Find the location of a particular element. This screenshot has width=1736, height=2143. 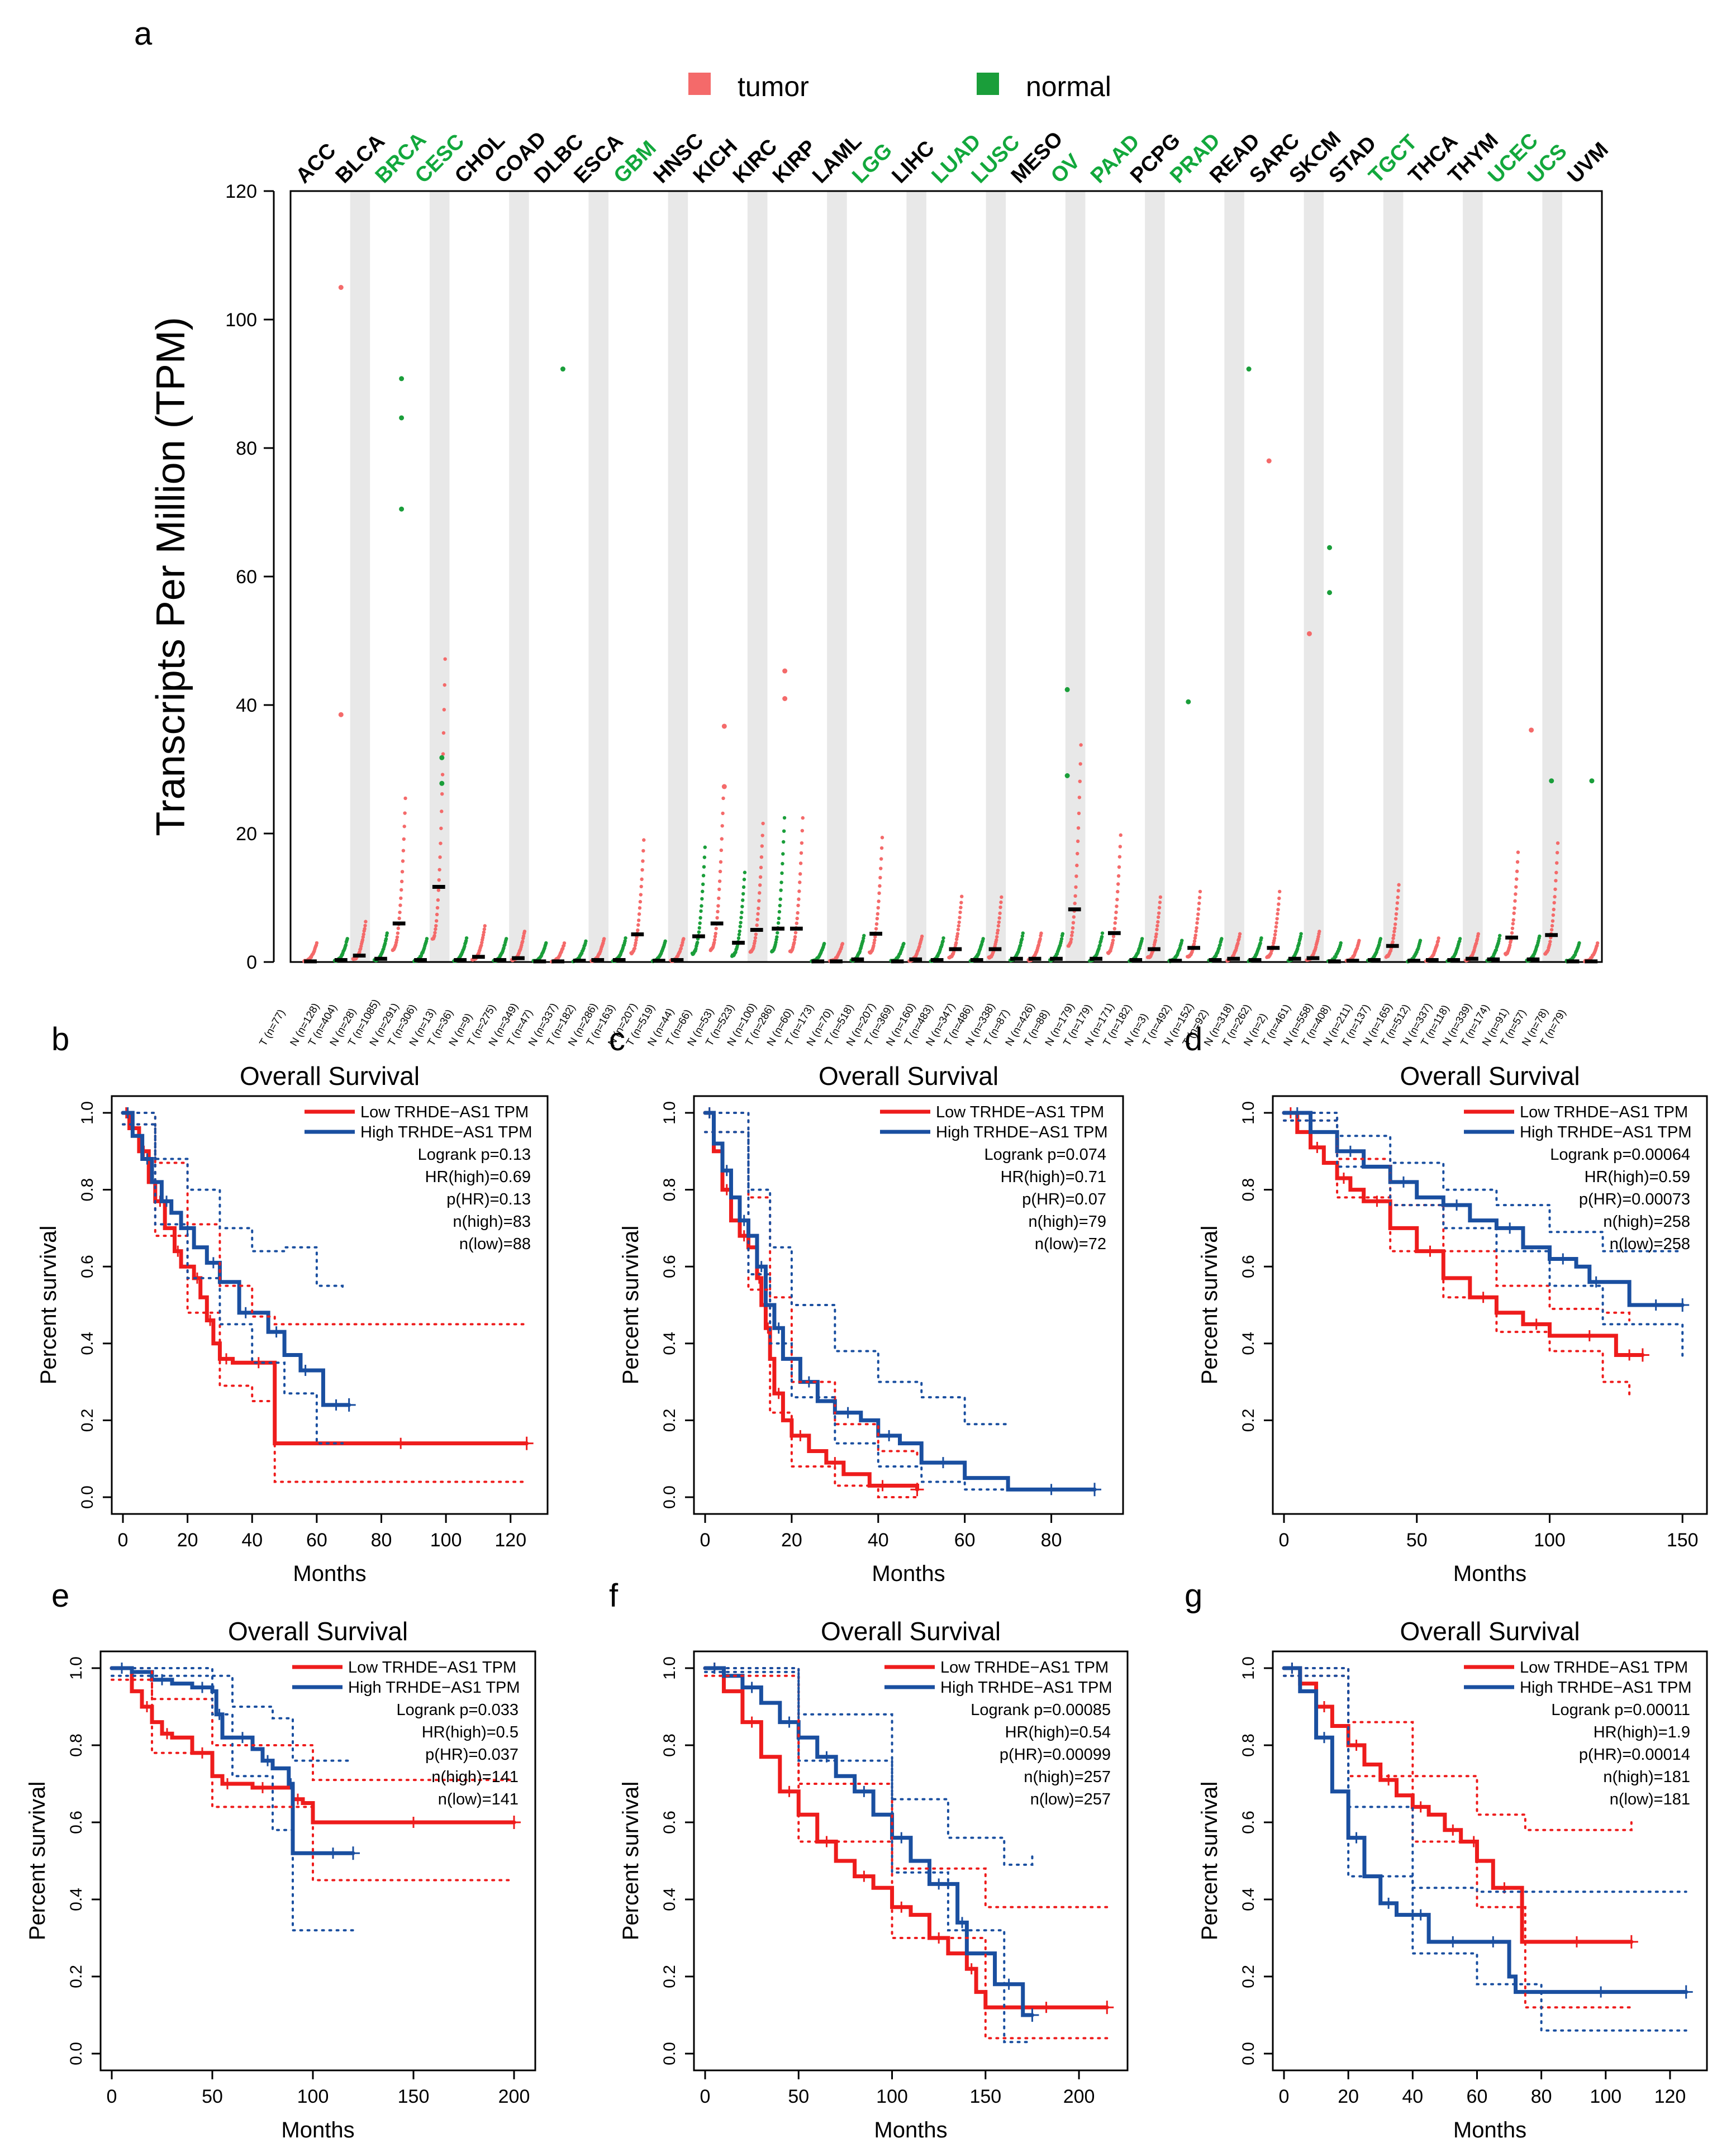

plot-frame-d is located at coordinates (1490, 1305).